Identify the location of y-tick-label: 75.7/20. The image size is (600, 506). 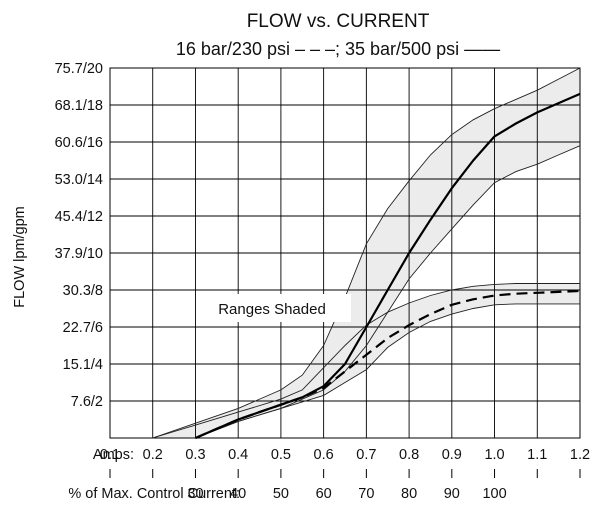
(79, 69).